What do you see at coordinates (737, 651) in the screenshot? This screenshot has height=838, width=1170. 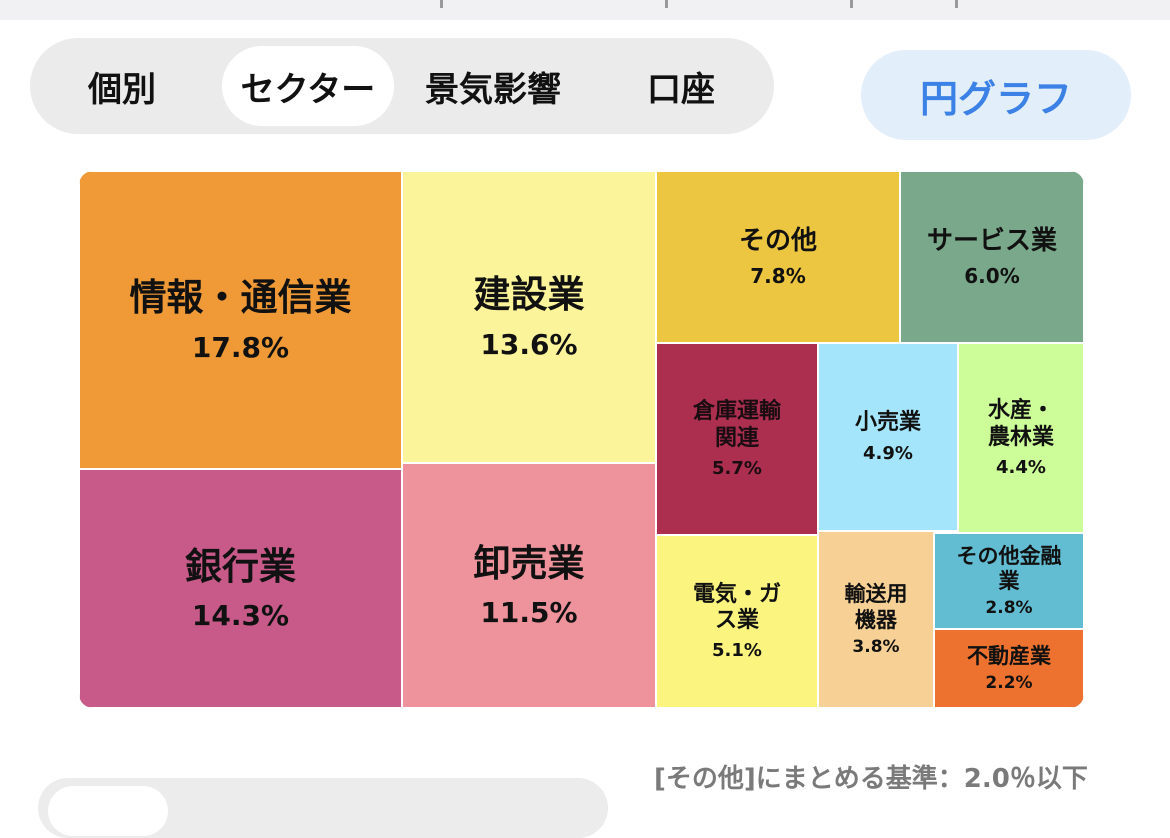 I see `treemap-tile-percent: 5.1%` at bounding box center [737, 651].